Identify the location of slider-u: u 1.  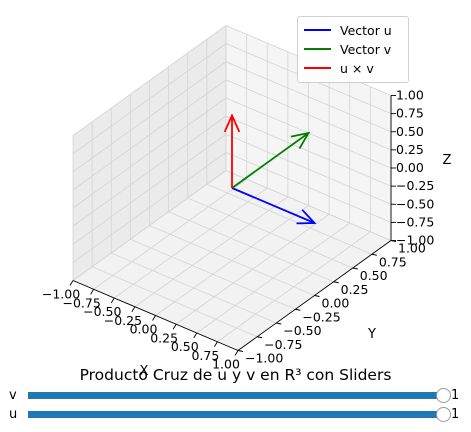
(235, 415).